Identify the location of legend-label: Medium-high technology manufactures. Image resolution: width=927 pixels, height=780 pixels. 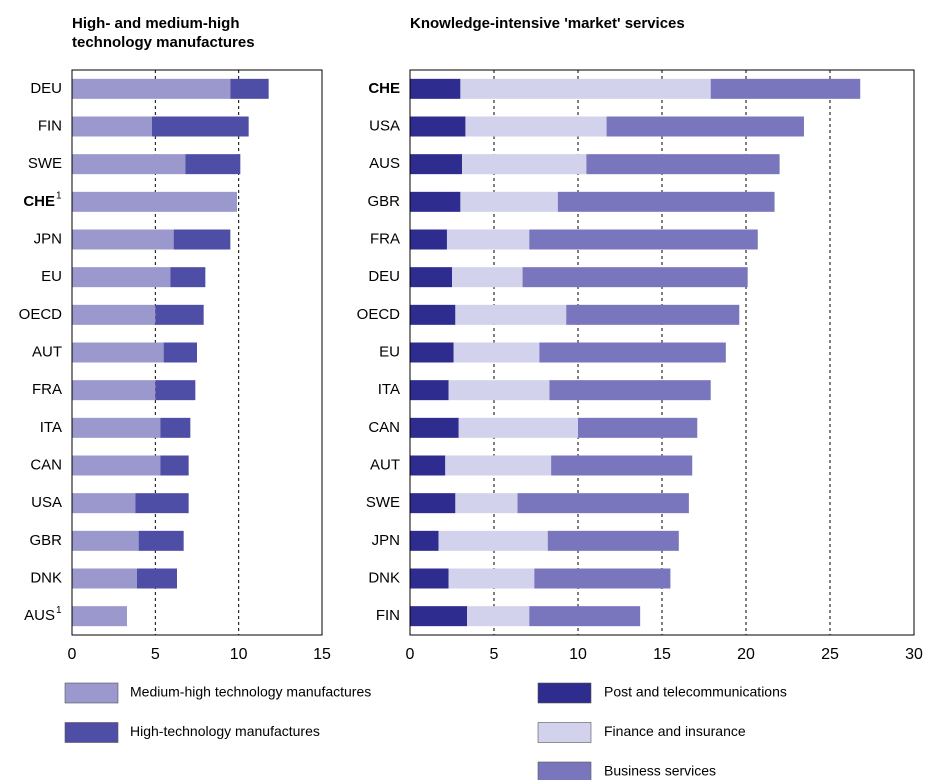
(250, 692).